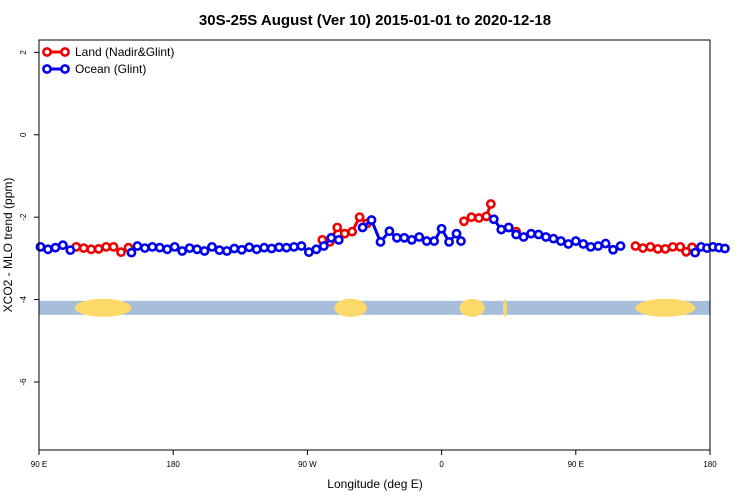  I want to click on series-layer, so click(382, 228).